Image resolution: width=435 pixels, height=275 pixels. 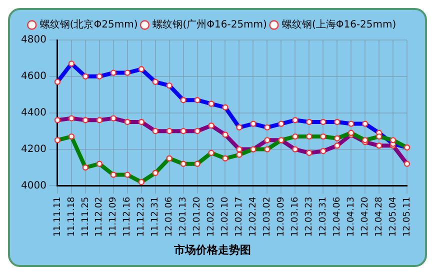 I want to click on y-tick-label: 4200, so click(x=33, y=149).